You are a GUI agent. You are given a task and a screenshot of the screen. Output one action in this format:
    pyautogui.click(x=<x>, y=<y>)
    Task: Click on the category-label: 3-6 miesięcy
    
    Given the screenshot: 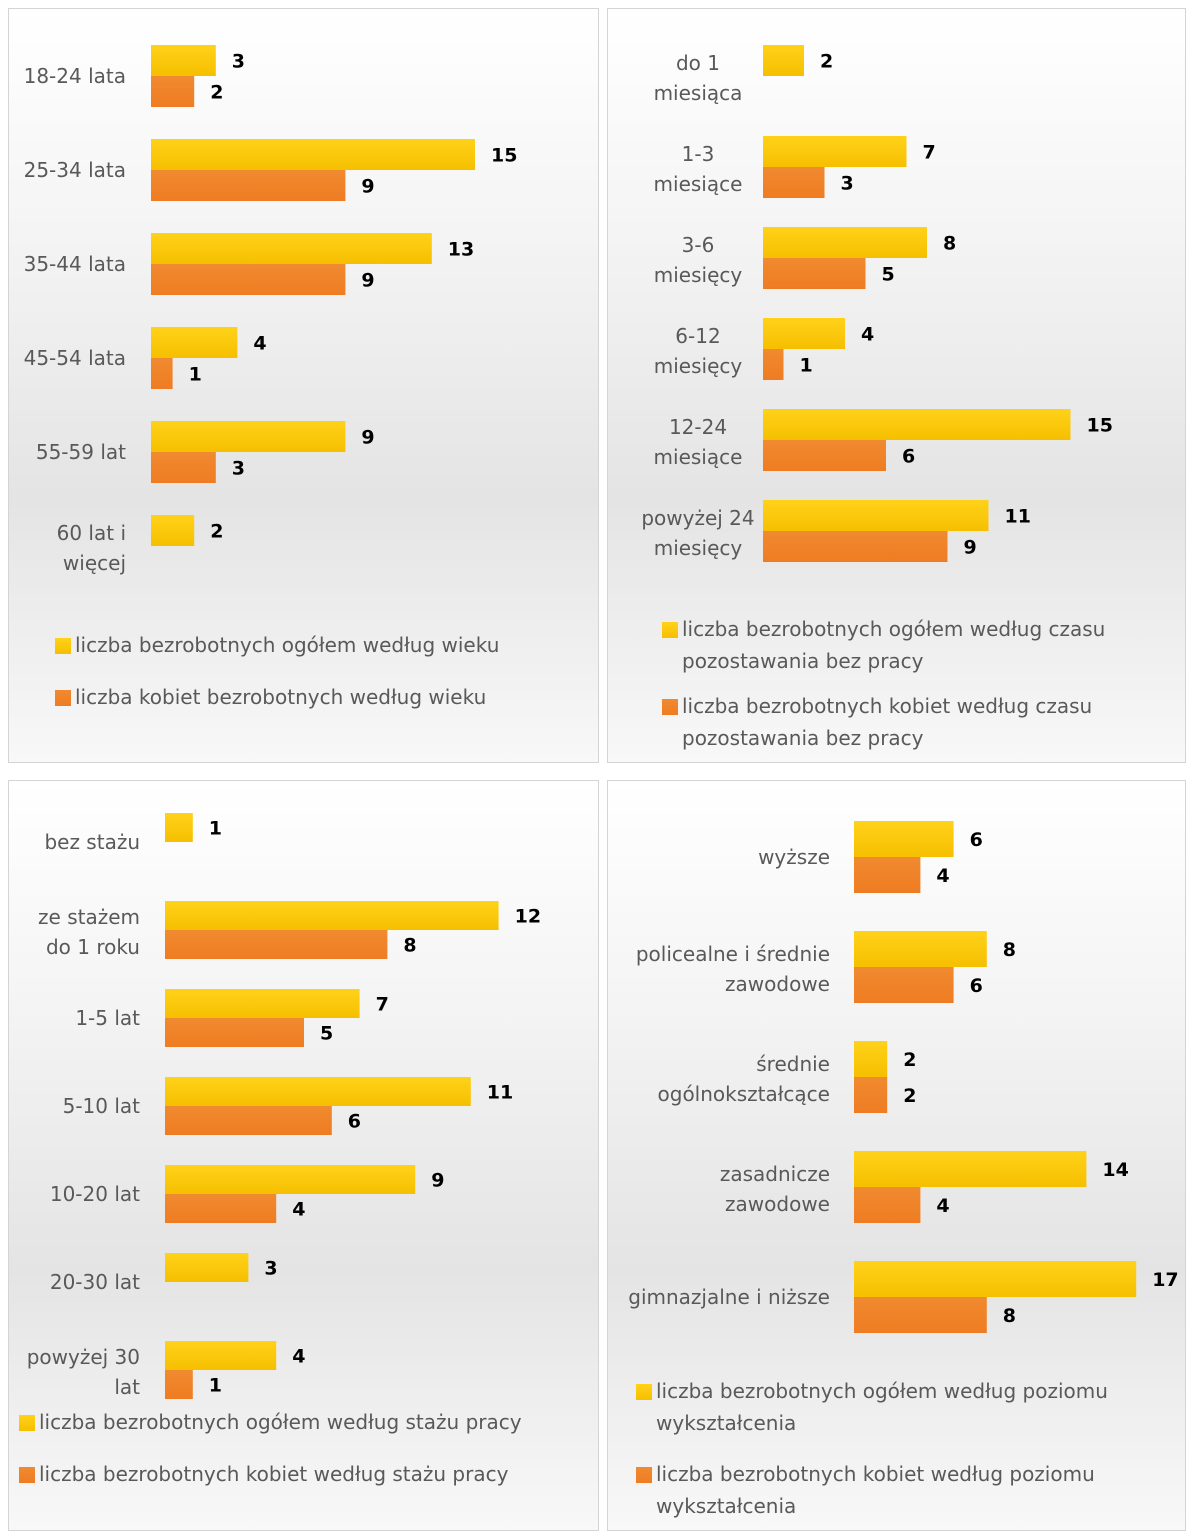 What is the action you would take?
    pyautogui.click(x=698, y=260)
    